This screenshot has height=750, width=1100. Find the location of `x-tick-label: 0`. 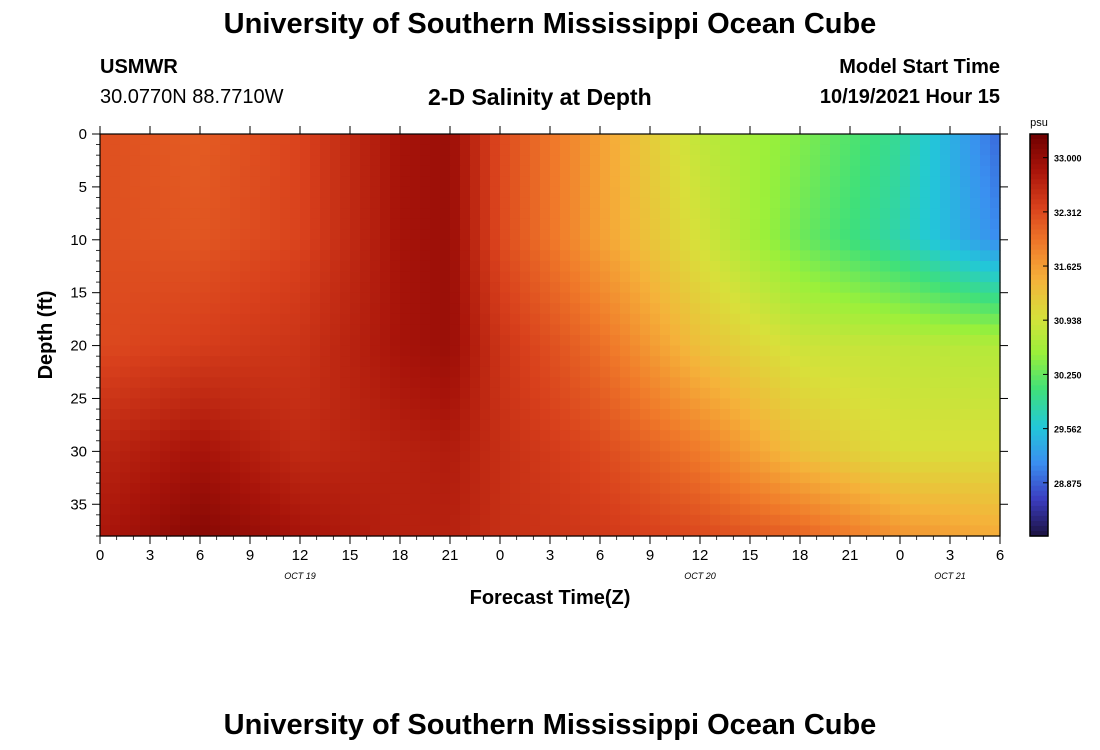

x-tick-label: 0 is located at coordinates (100, 555).